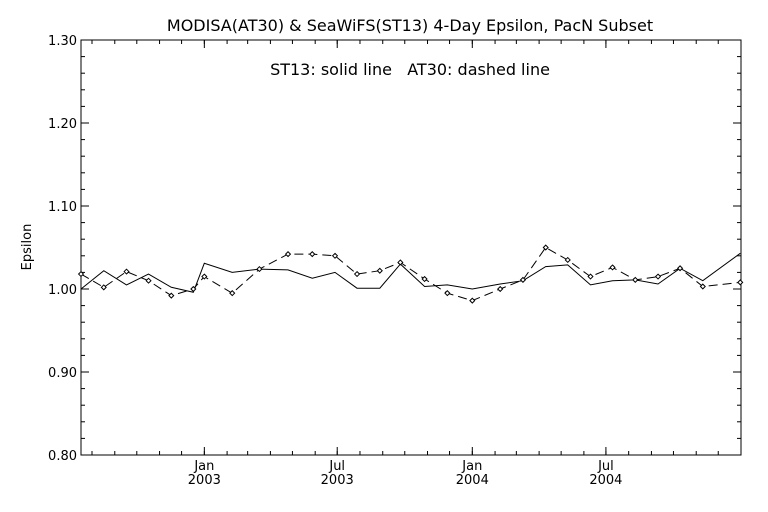  I want to click on series-layer, so click(410, 274).